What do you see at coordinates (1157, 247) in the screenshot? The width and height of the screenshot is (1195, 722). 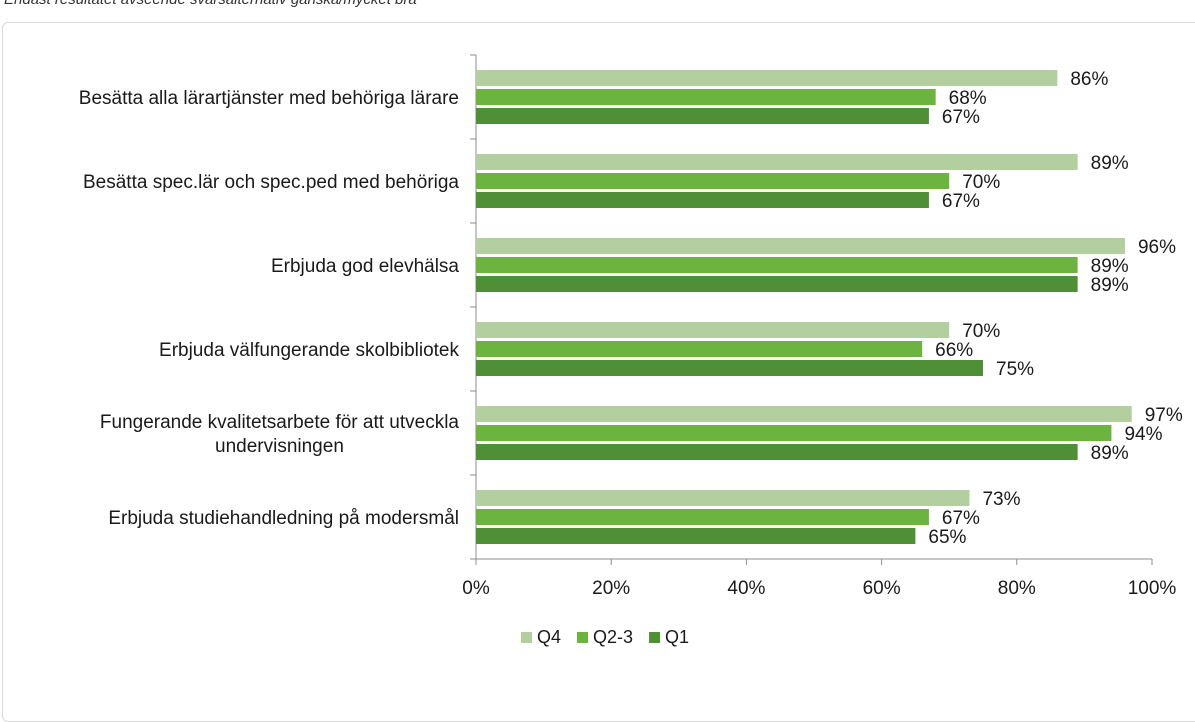 I see `bar-value-label: 96%` at bounding box center [1157, 247].